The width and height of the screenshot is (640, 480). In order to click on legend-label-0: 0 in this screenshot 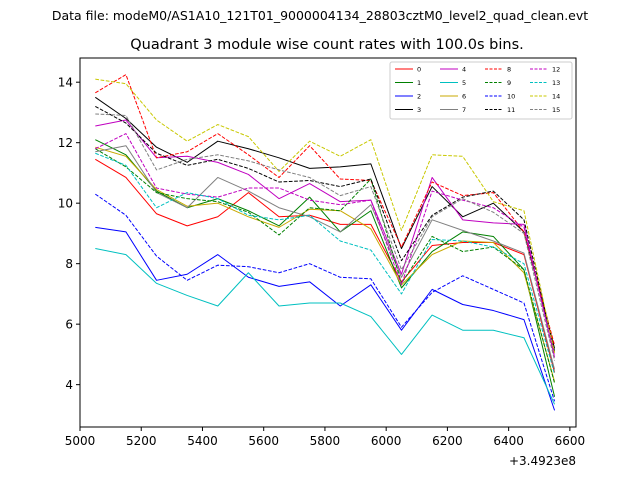, I will do `click(419, 69)`.